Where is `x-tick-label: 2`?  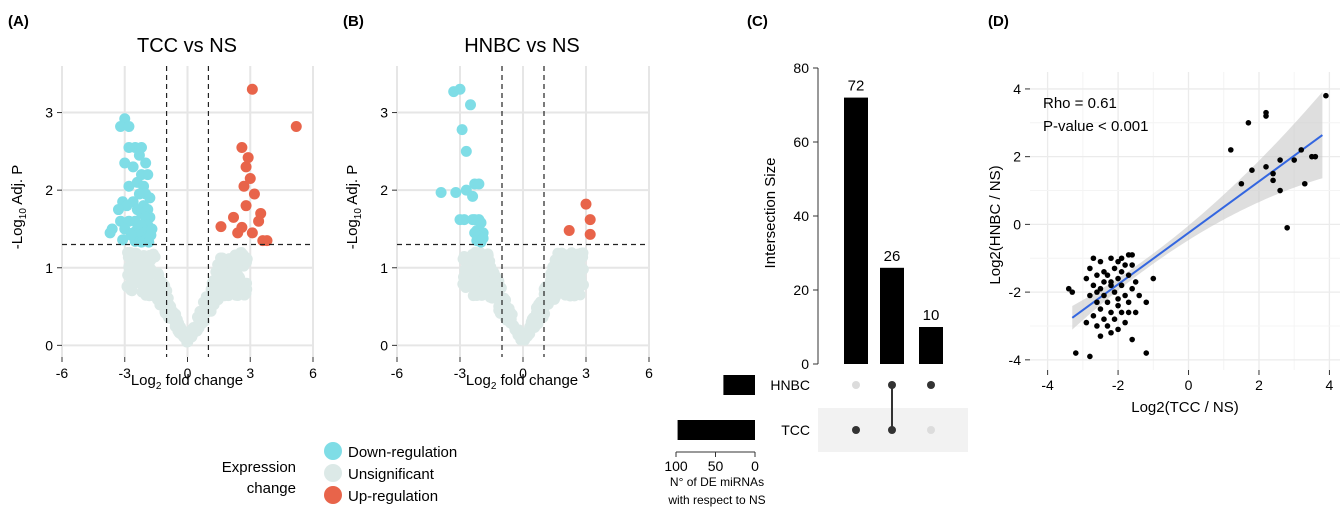 x-tick-label: 2 is located at coordinates (1259, 385).